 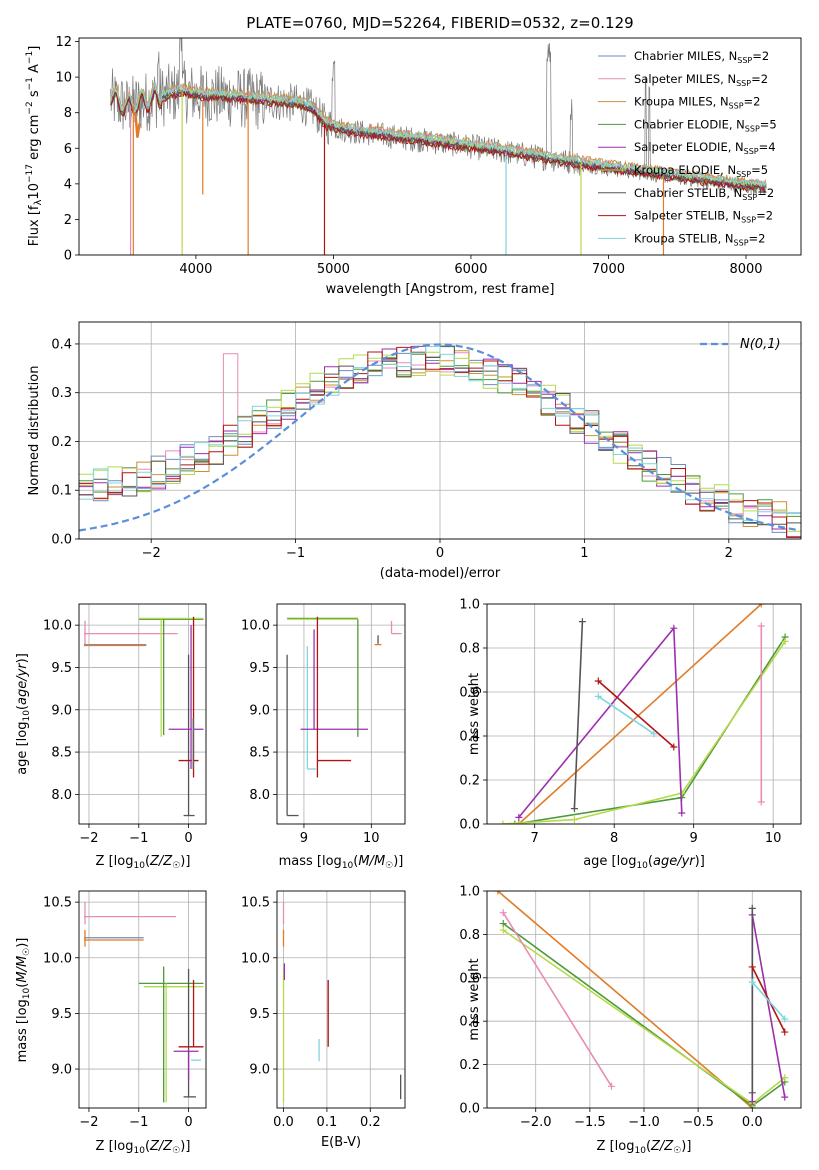 What do you see at coordinates (535, 838) in the screenshot?
I see `x-tick-label: 7` at bounding box center [535, 838].